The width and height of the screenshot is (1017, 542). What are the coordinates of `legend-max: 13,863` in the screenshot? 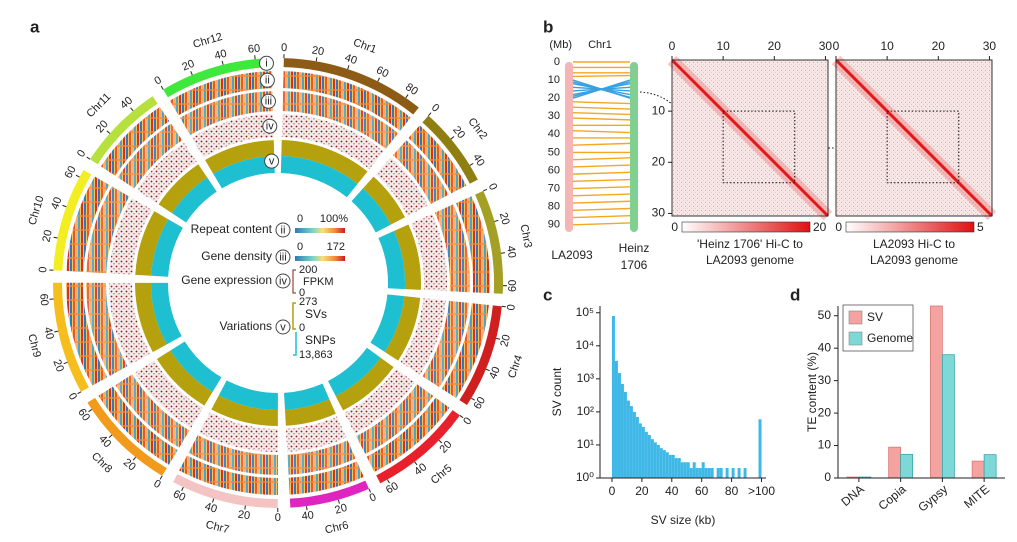 It's located at (316, 355).